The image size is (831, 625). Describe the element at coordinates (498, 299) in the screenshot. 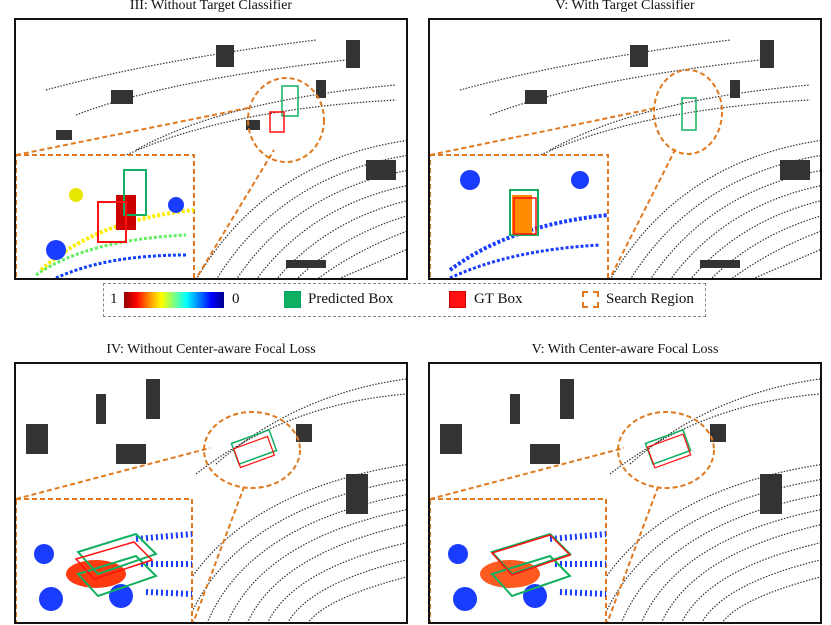

I see `legend-gt-box: GT Box` at that location.